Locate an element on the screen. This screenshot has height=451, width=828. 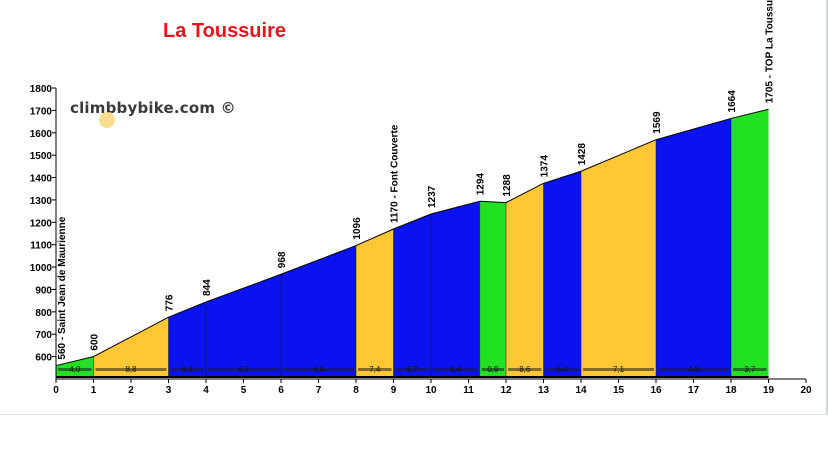
x-tick-label: 19 is located at coordinates (769, 390).